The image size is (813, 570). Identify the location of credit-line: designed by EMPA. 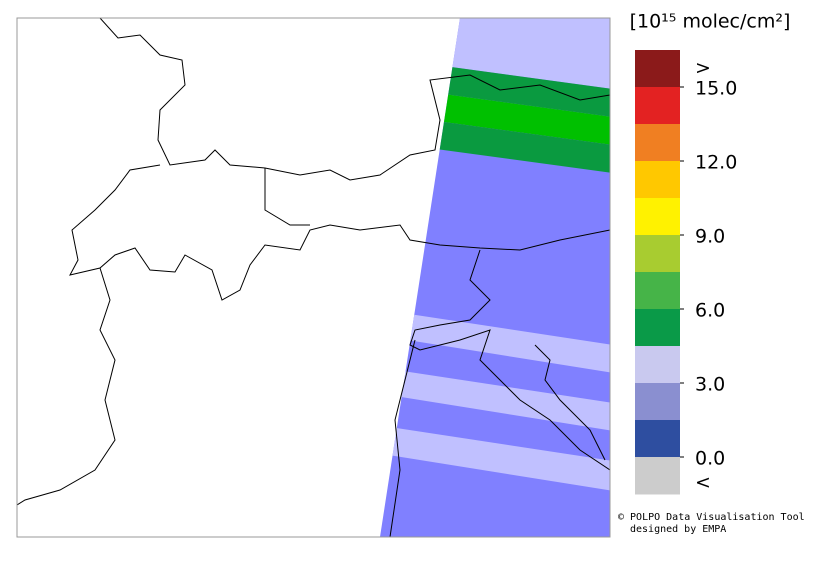
(678, 529).